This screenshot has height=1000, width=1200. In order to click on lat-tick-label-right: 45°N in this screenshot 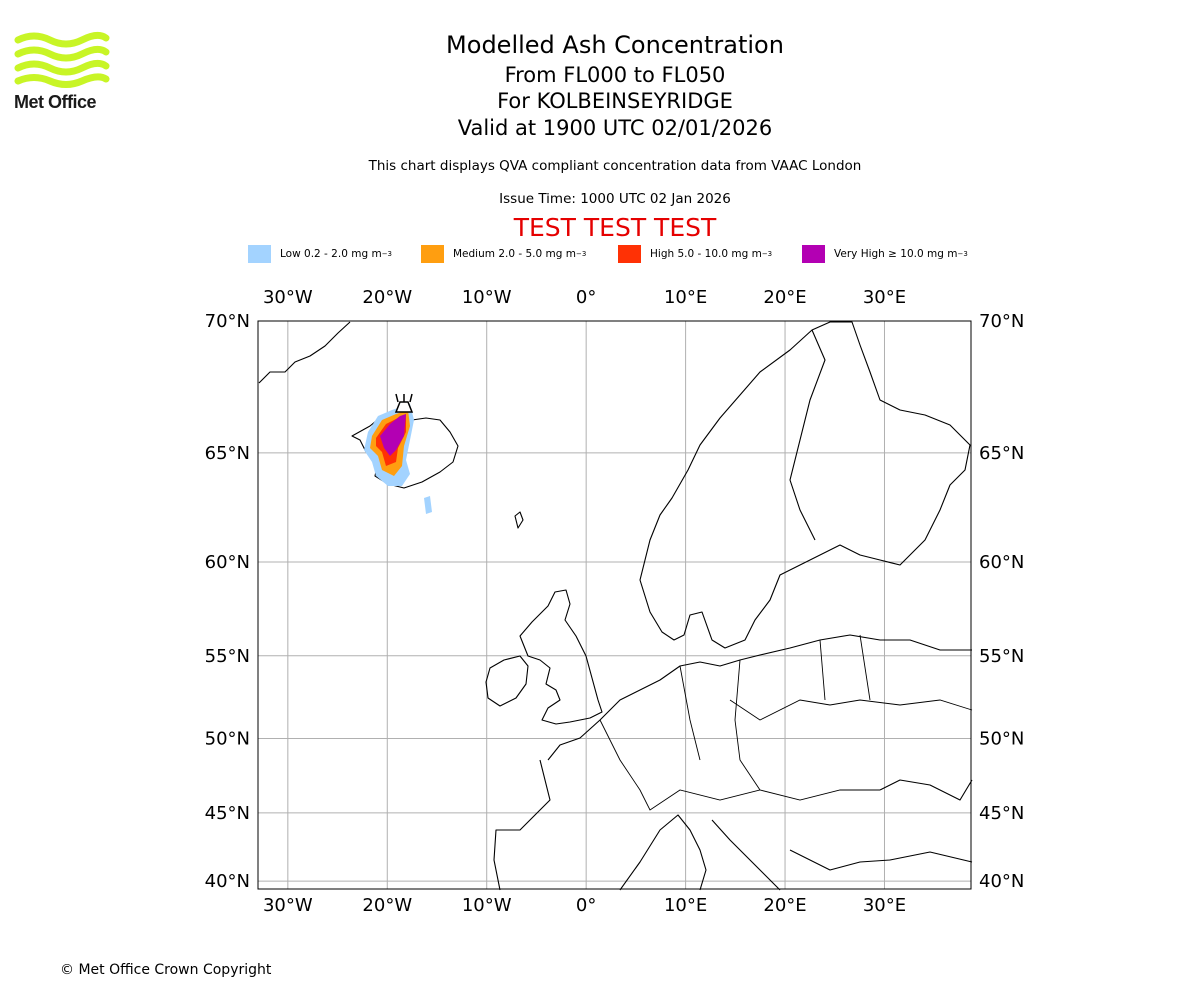, I will do `click(1001, 813)`.